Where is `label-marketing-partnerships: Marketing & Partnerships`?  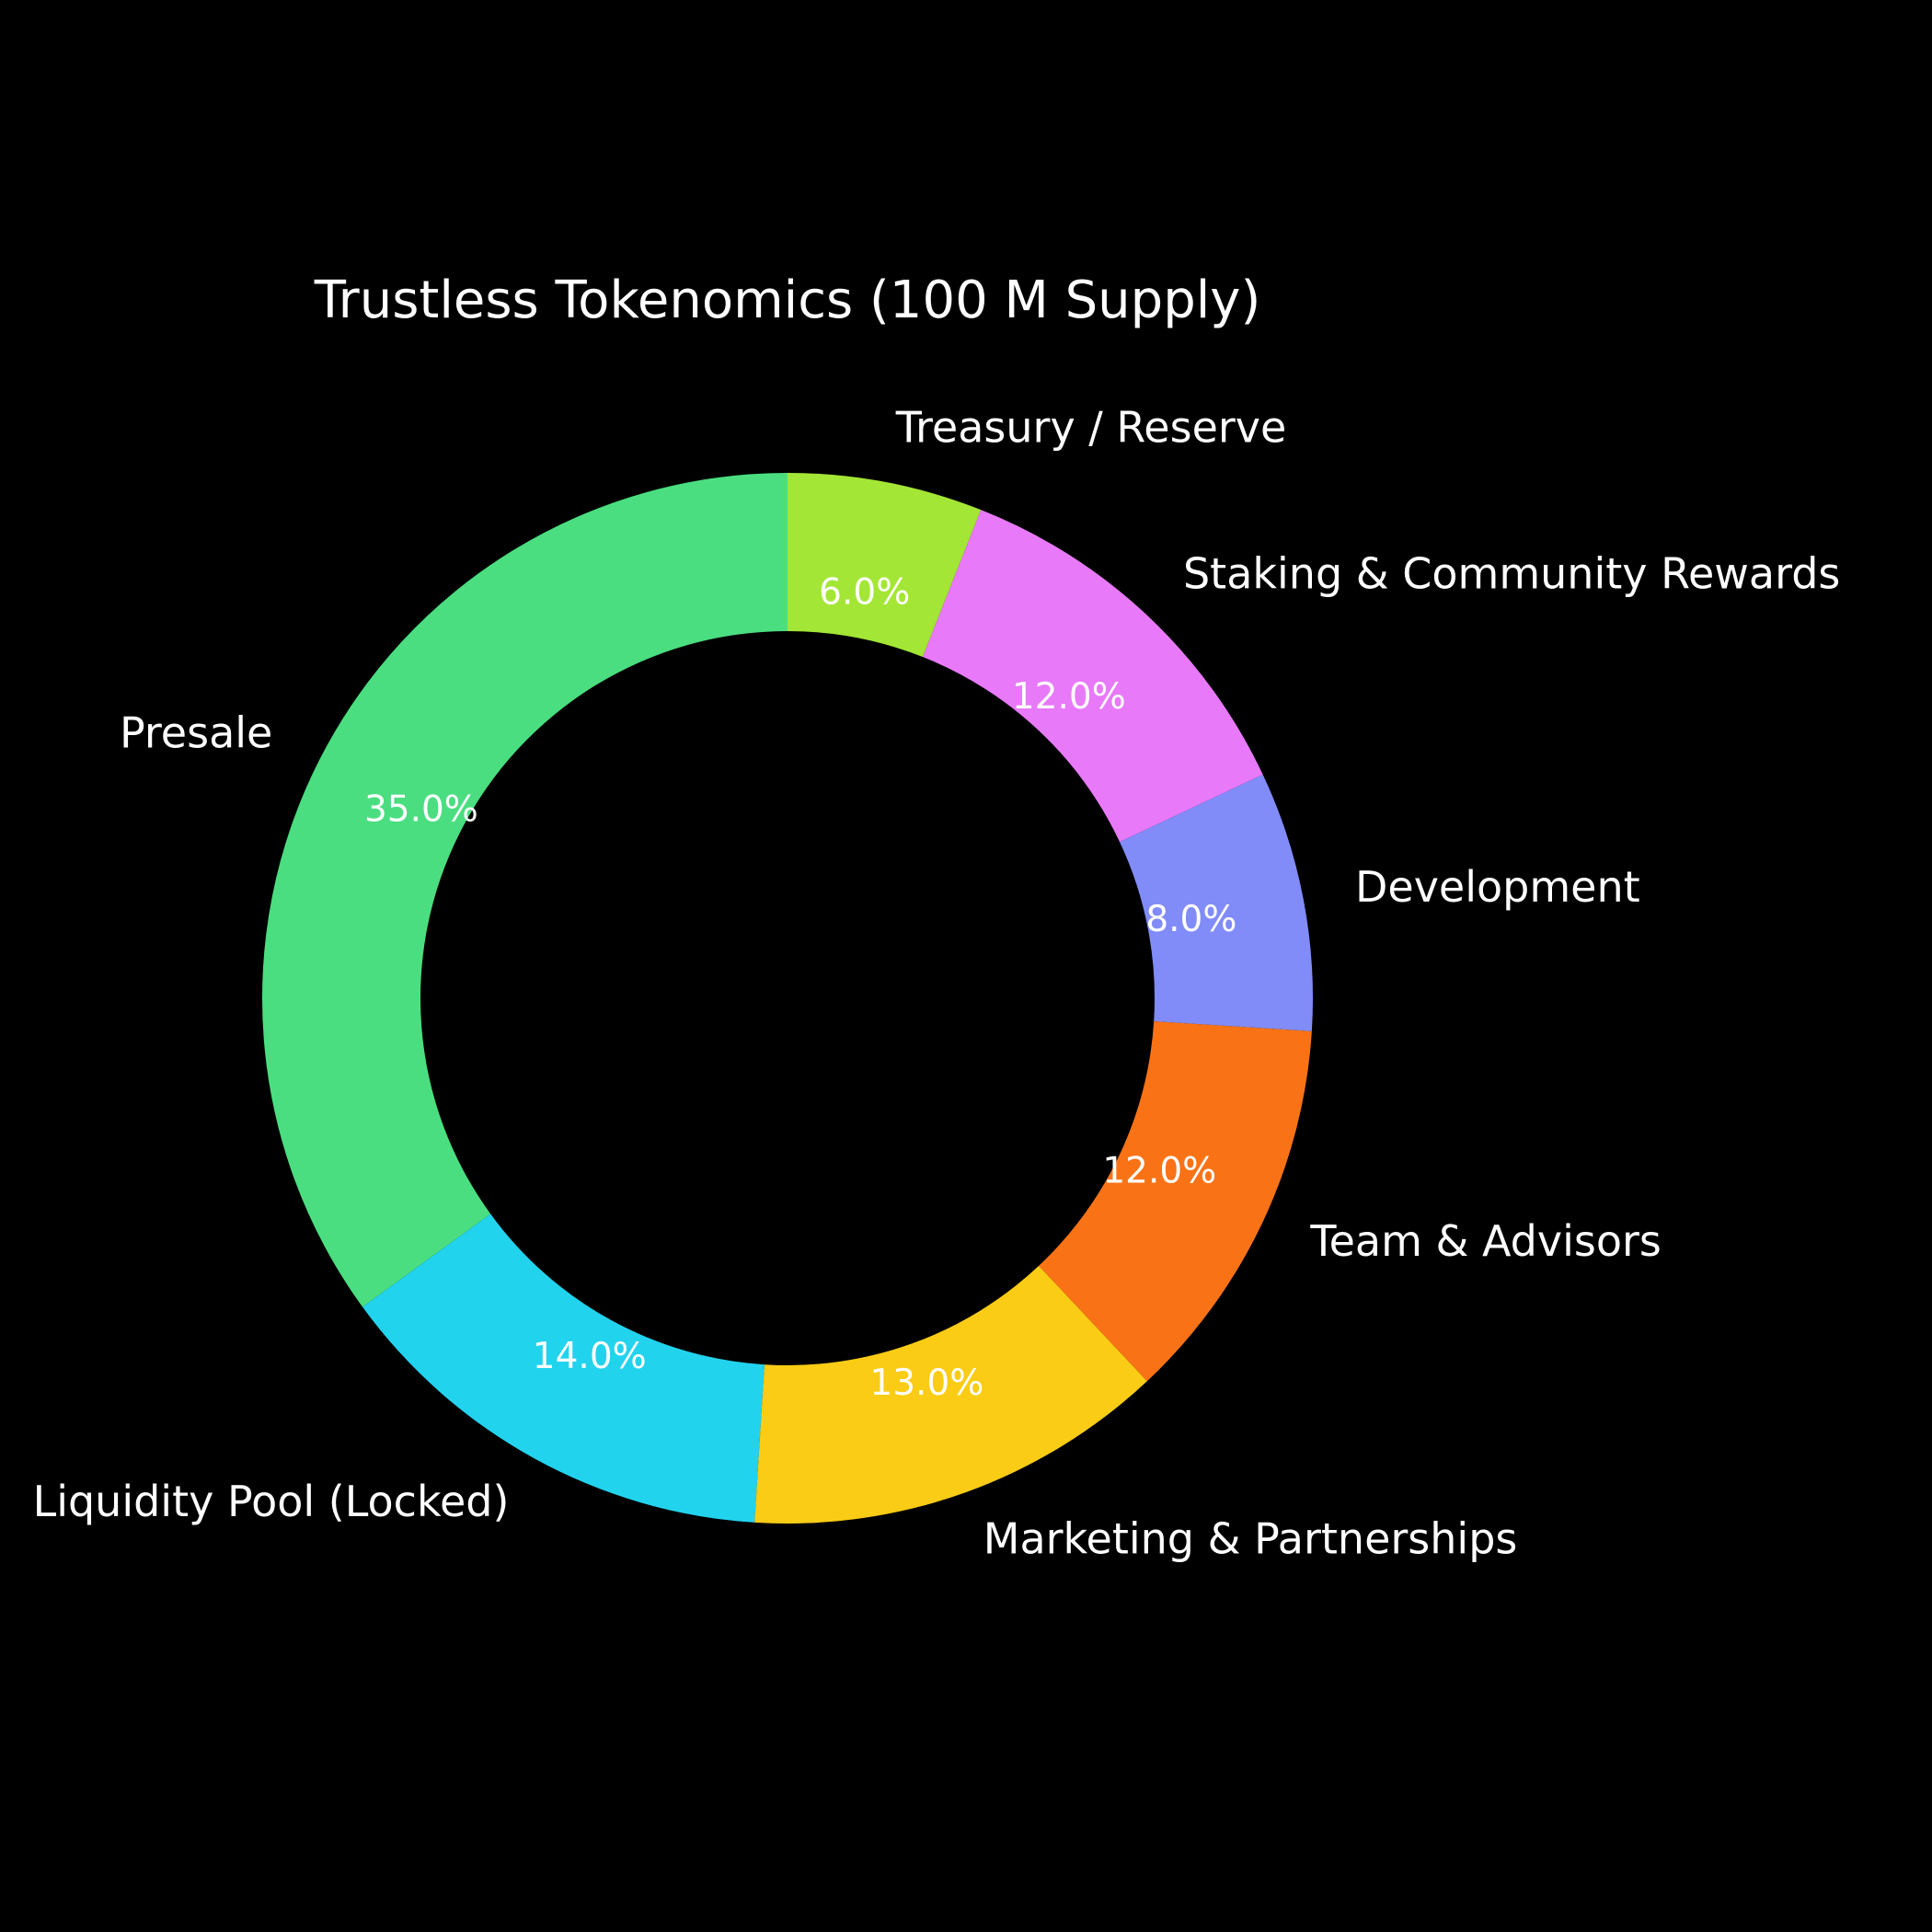 label-marketing-partnerships: Marketing & Partnerships is located at coordinates (1250, 1538).